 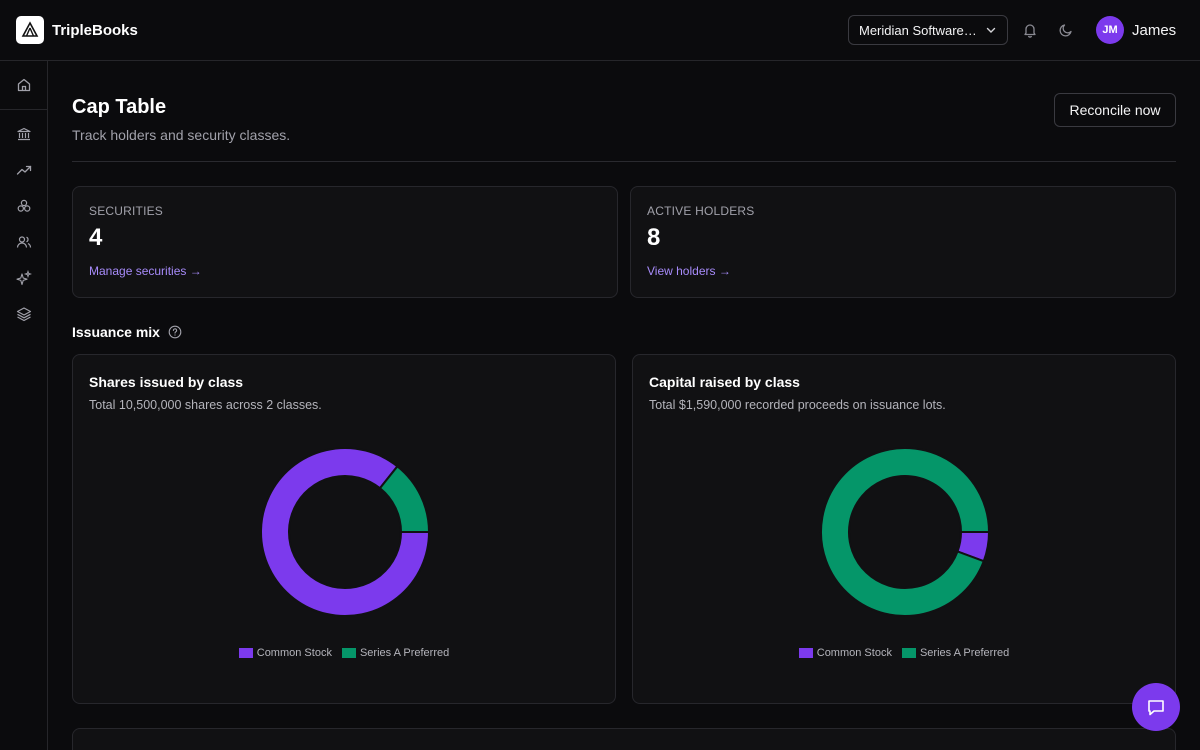 I want to click on stat-value: 8, so click(x=654, y=237).